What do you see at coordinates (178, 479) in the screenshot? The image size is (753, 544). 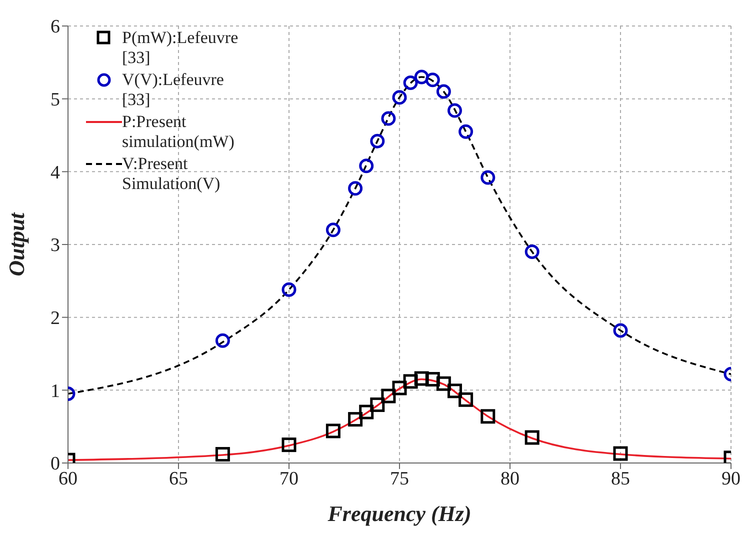 I see `x-tick-label: 65` at bounding box center [178, 479].